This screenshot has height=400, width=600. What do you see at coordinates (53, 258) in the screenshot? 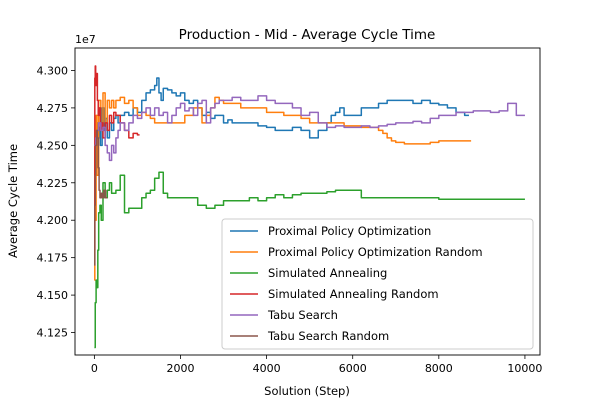
I see `y-tick-label: 4.175` at bounding box center [53, 258].